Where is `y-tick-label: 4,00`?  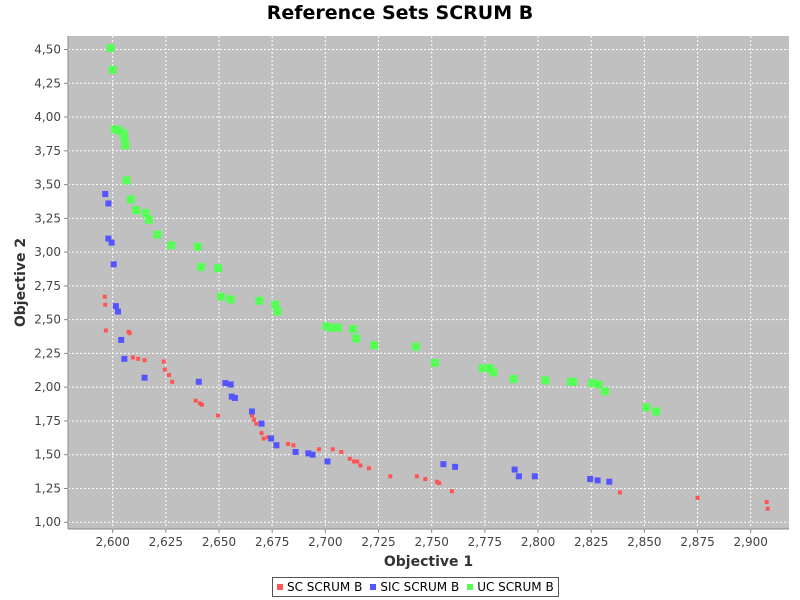
y-tick-label: 4,00 is located at coordinates (47, 117).